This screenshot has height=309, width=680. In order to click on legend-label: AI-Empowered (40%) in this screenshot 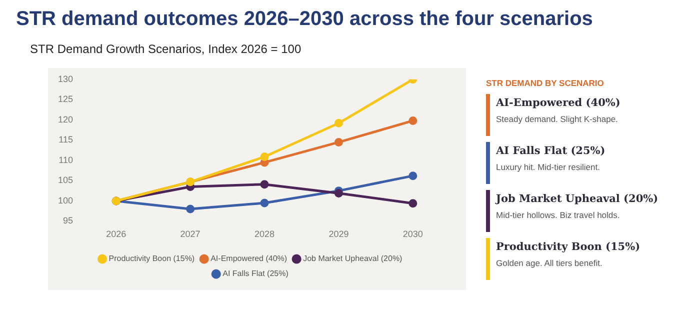, I will do `click(249, 259)`.